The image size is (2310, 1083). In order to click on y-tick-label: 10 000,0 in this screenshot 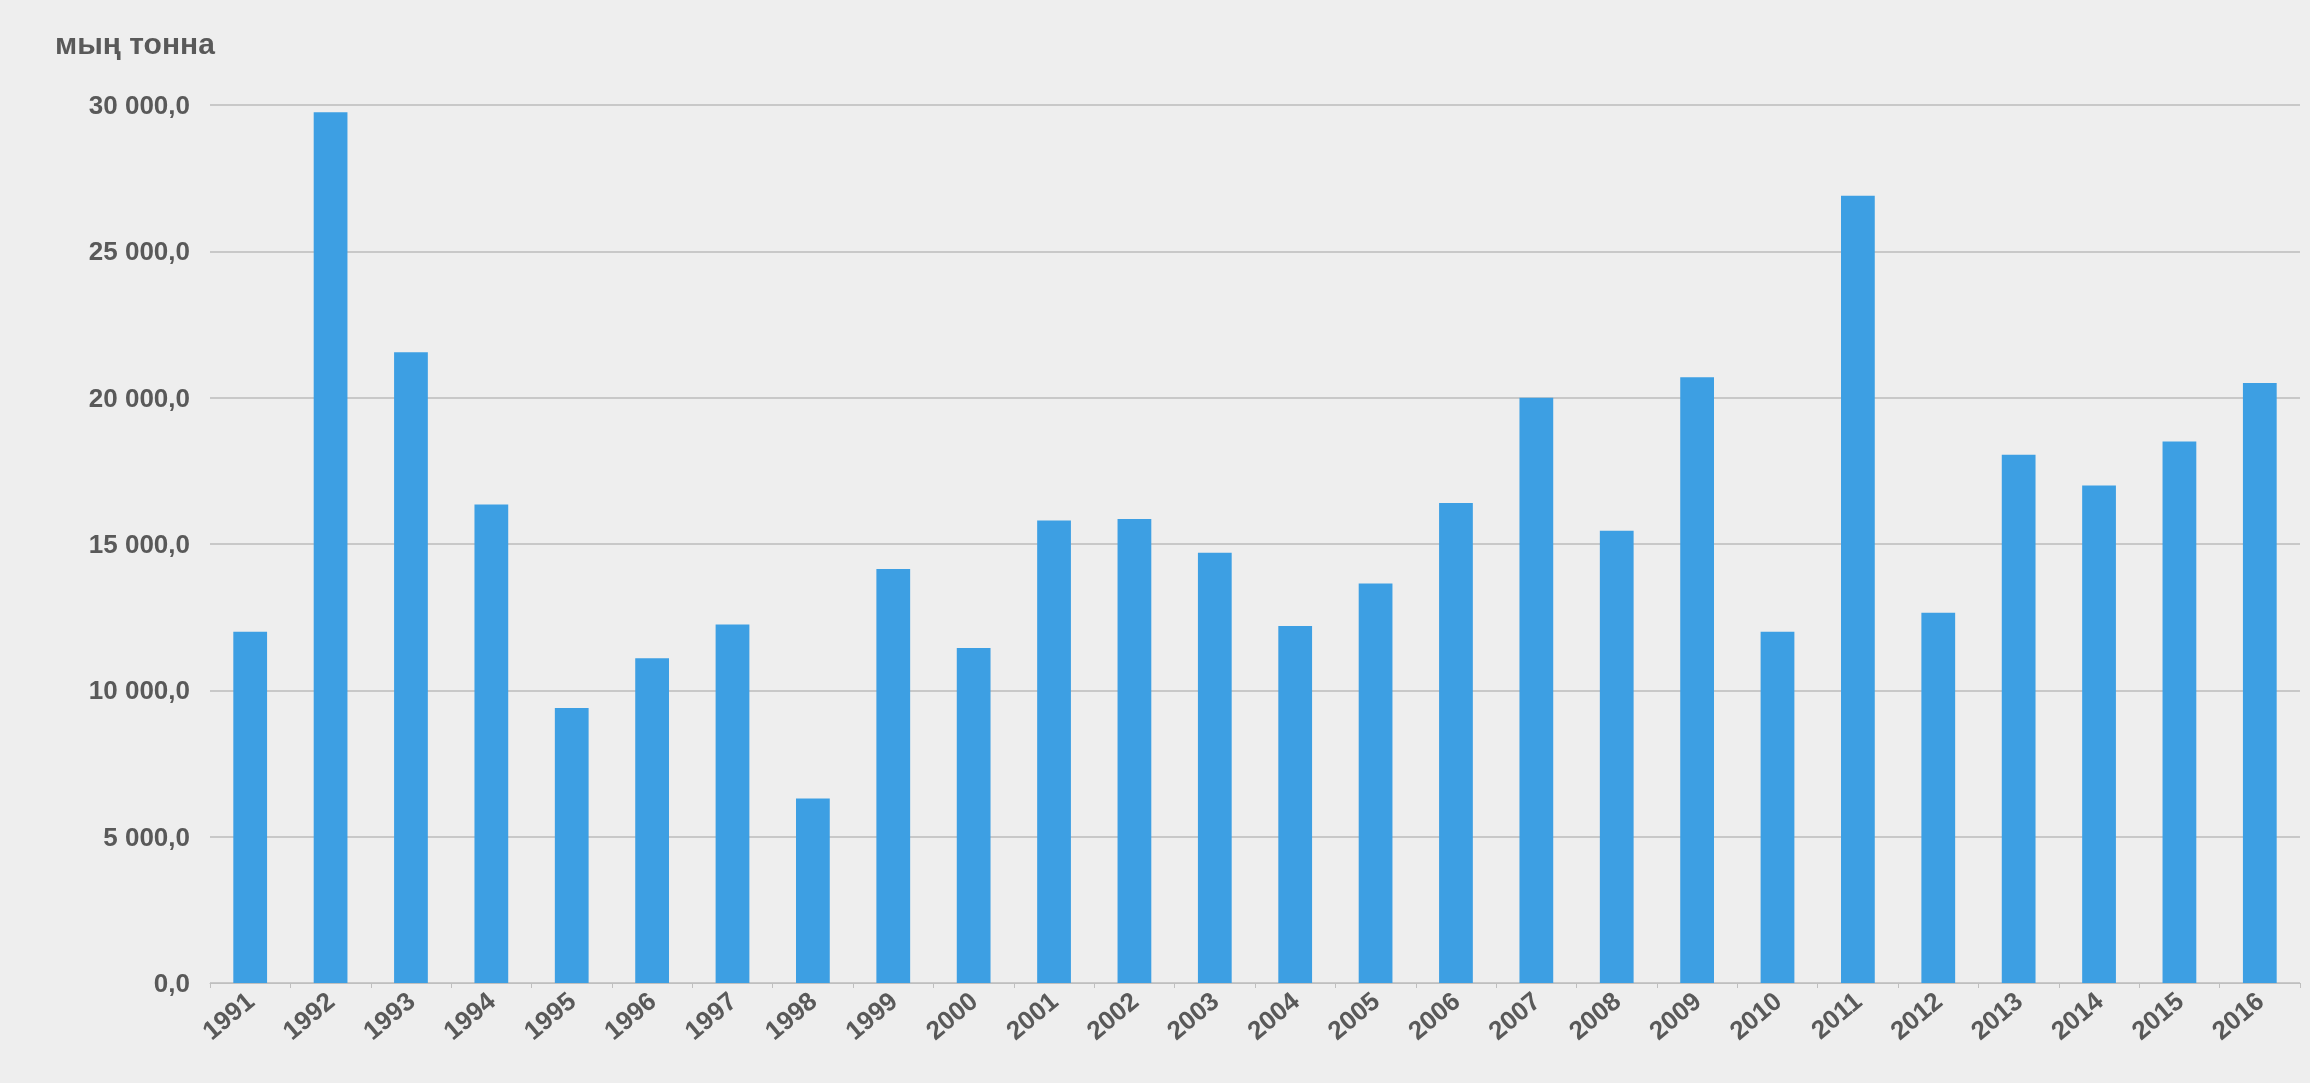, I will do `click(139, 690)`.